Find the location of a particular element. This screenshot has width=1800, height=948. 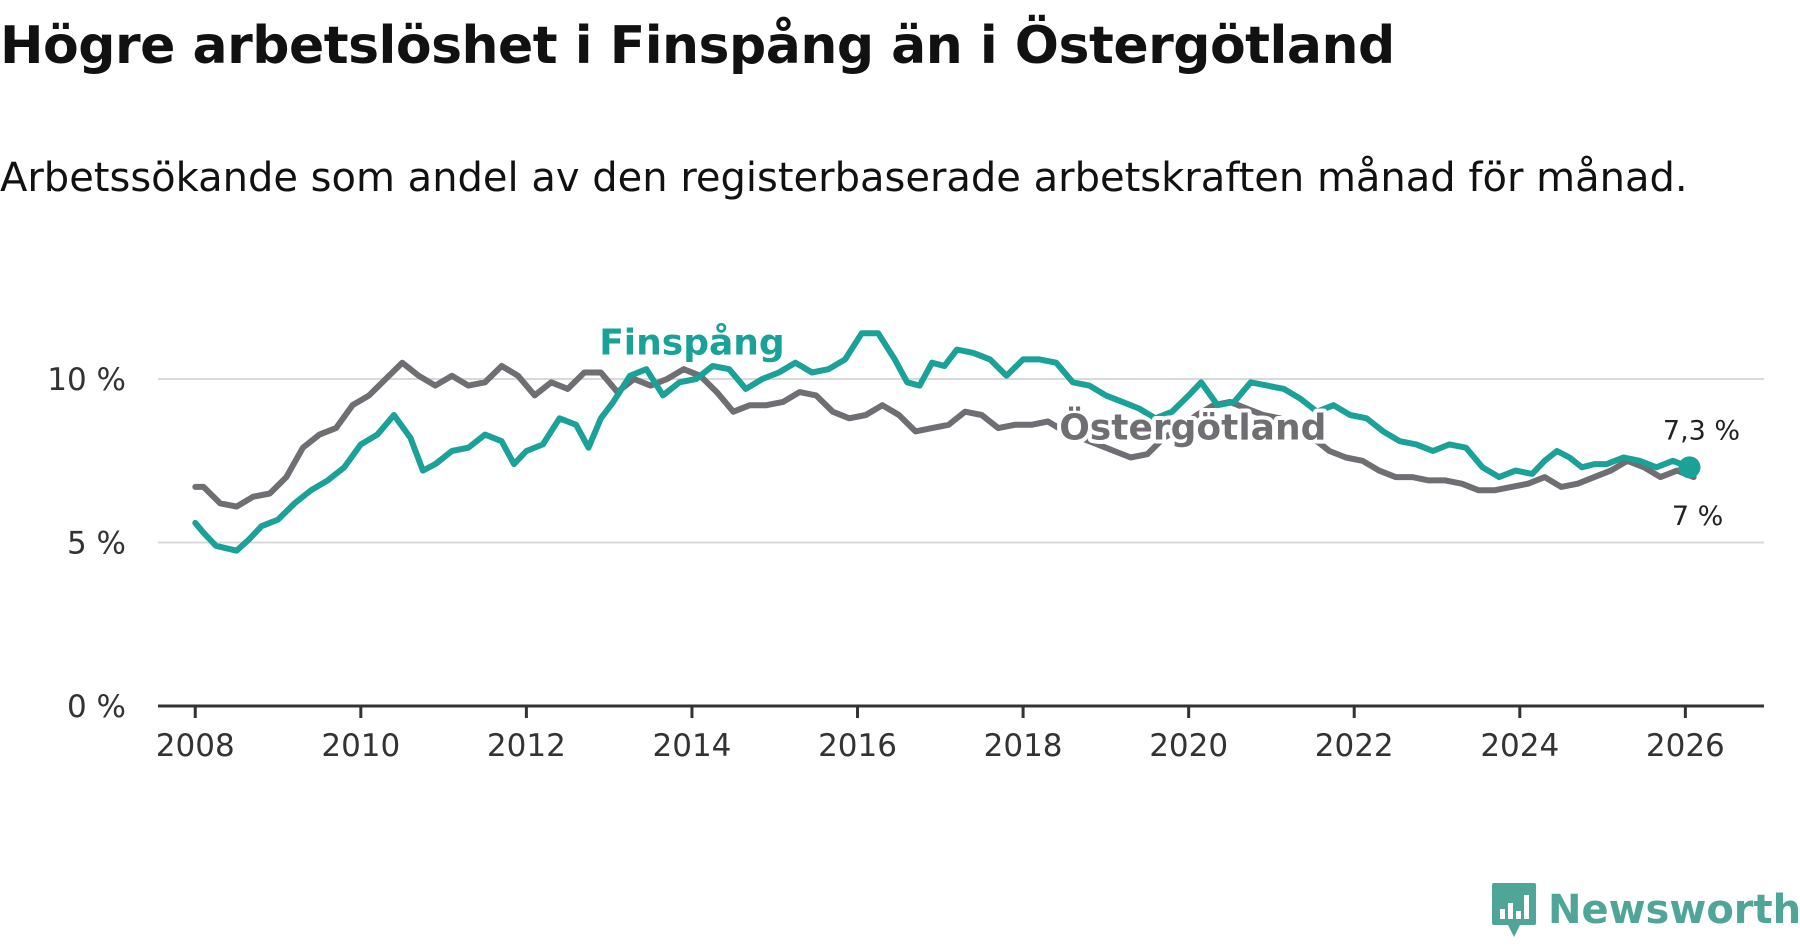

x-tick-label: 2010 is located at coordinates (360, 746).